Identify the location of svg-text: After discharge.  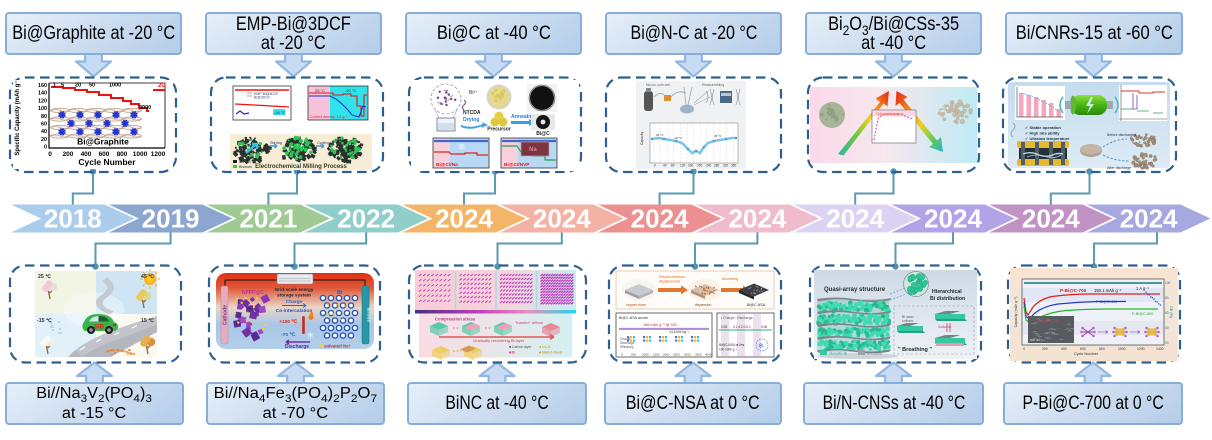
(1119, 168).